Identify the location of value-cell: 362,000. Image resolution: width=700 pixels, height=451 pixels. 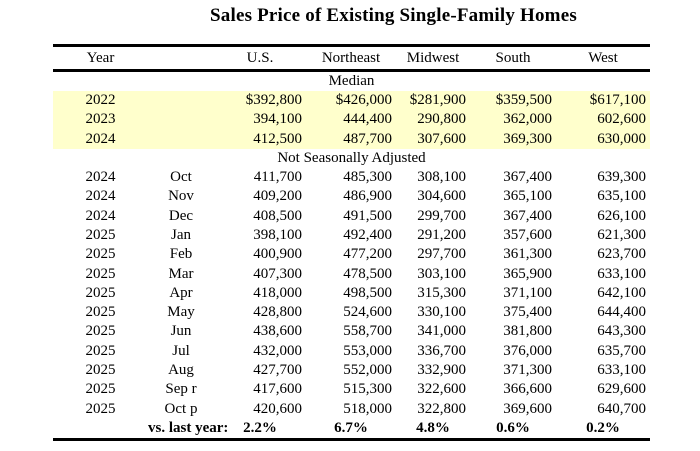
(527, 119).